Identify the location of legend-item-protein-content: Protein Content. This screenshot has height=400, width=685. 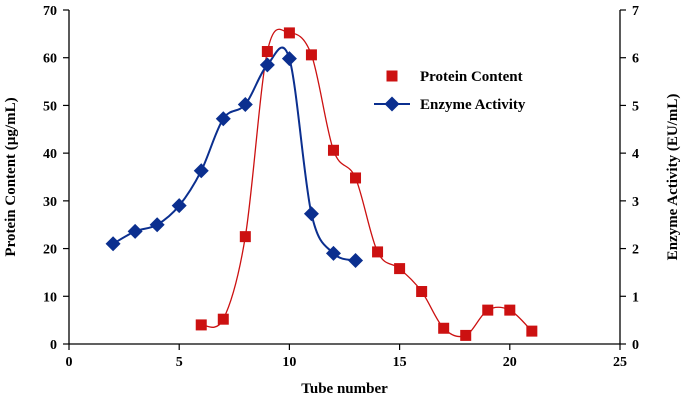
(454, 77).